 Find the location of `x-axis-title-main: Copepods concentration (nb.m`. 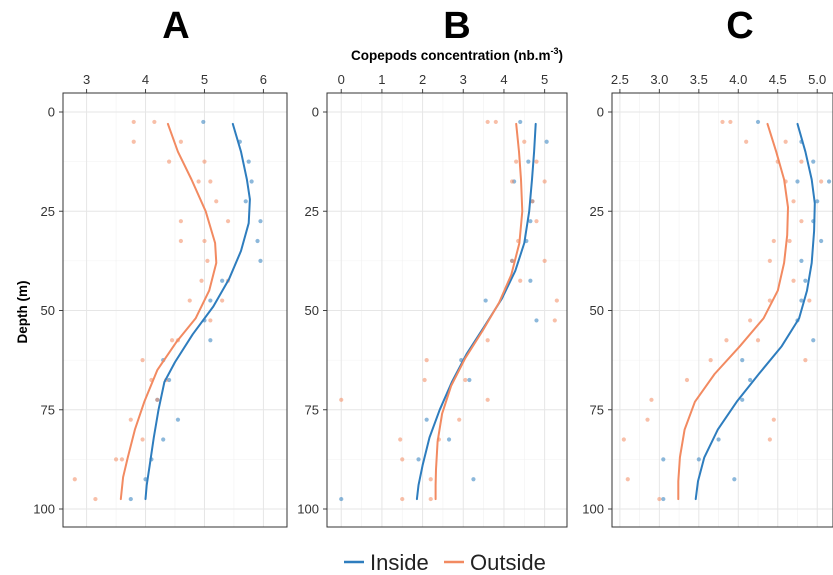

x-axis-title-main: Copepods concentration (nb.m is located at coordinates (451, 55).